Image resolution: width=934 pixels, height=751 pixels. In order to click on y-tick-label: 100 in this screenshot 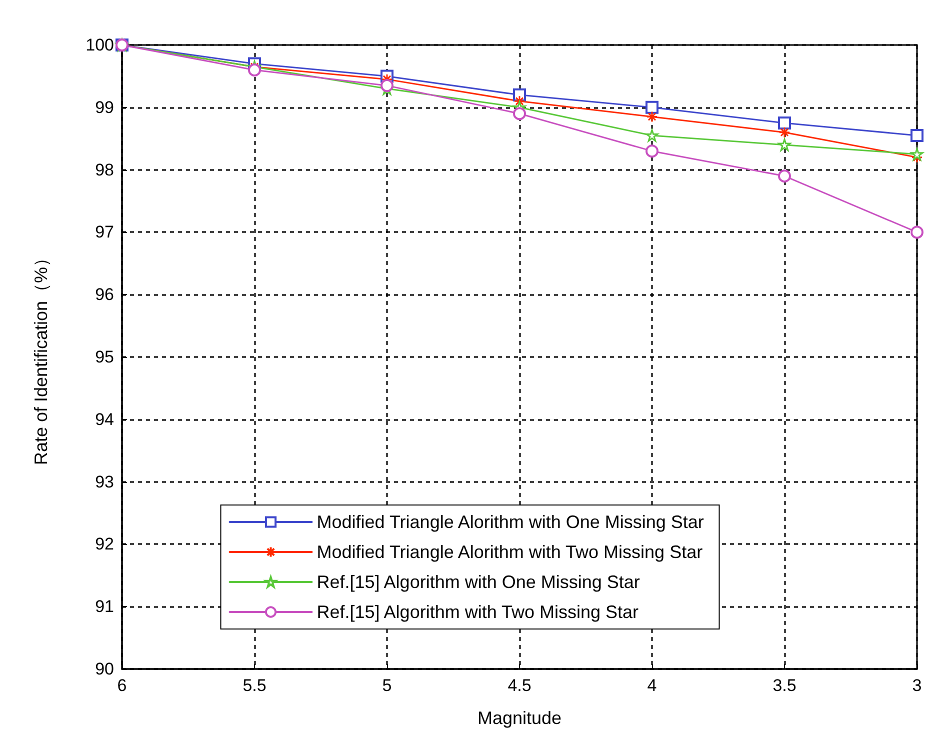, I will do `click(100, 45)`.